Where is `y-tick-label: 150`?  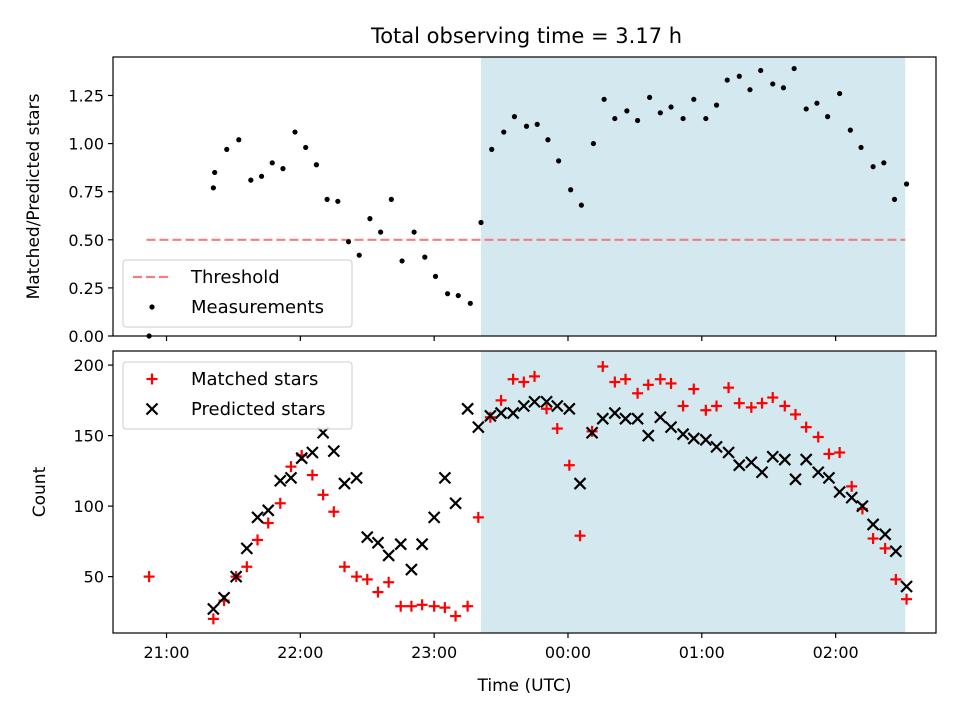 y-tick-label: 150 is located at coordinates (88, 436).